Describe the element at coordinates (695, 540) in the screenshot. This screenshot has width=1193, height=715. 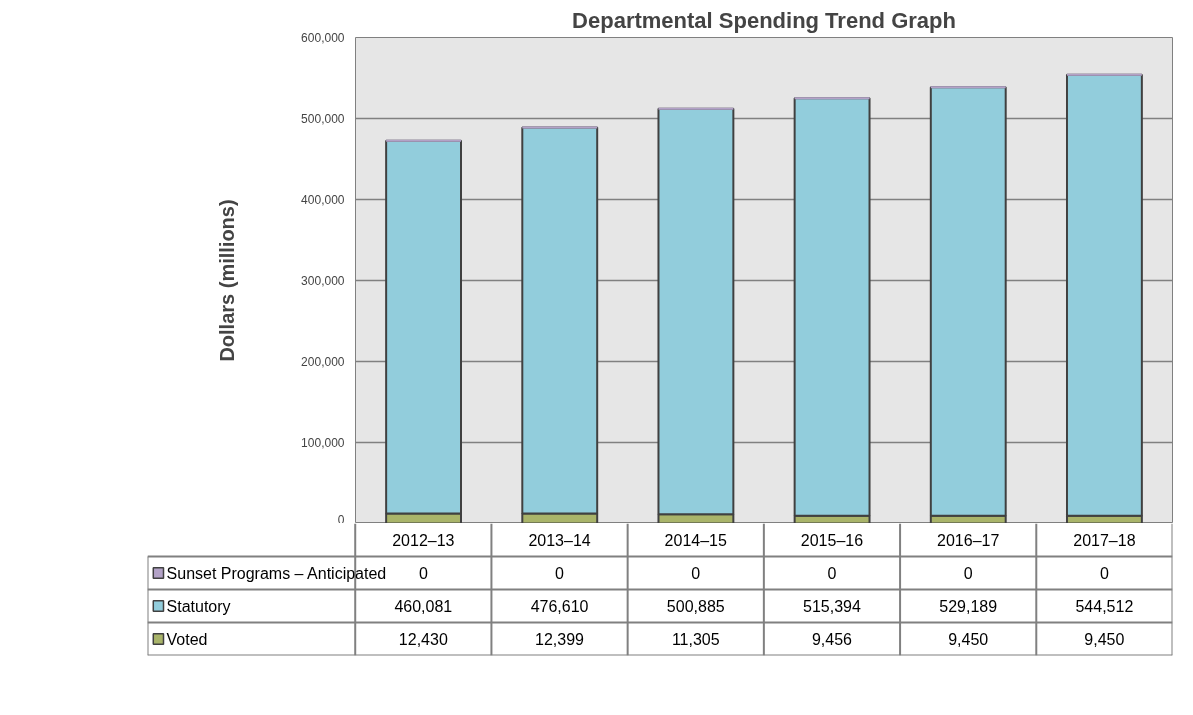
I see `x-tick-label: 2014–15` at that location.